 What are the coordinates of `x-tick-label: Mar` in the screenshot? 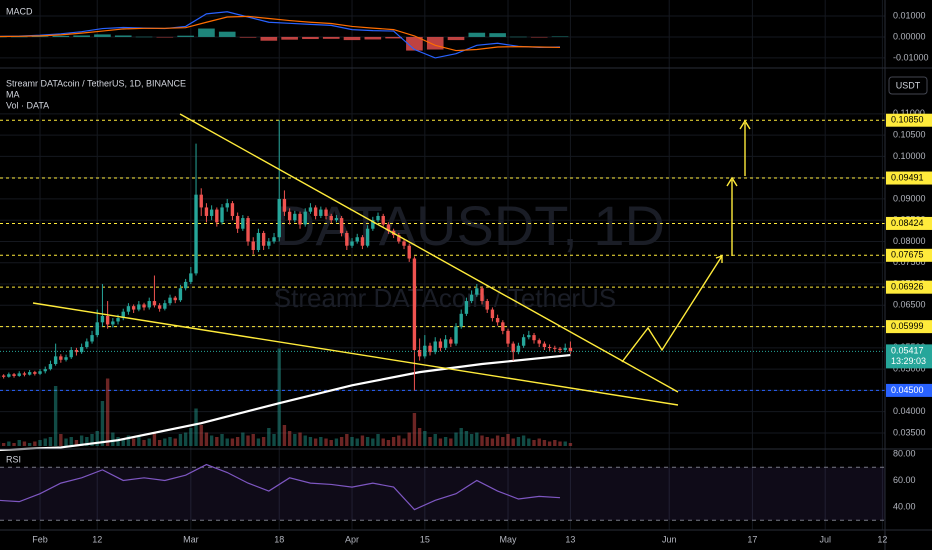 It's located at (191, 539).